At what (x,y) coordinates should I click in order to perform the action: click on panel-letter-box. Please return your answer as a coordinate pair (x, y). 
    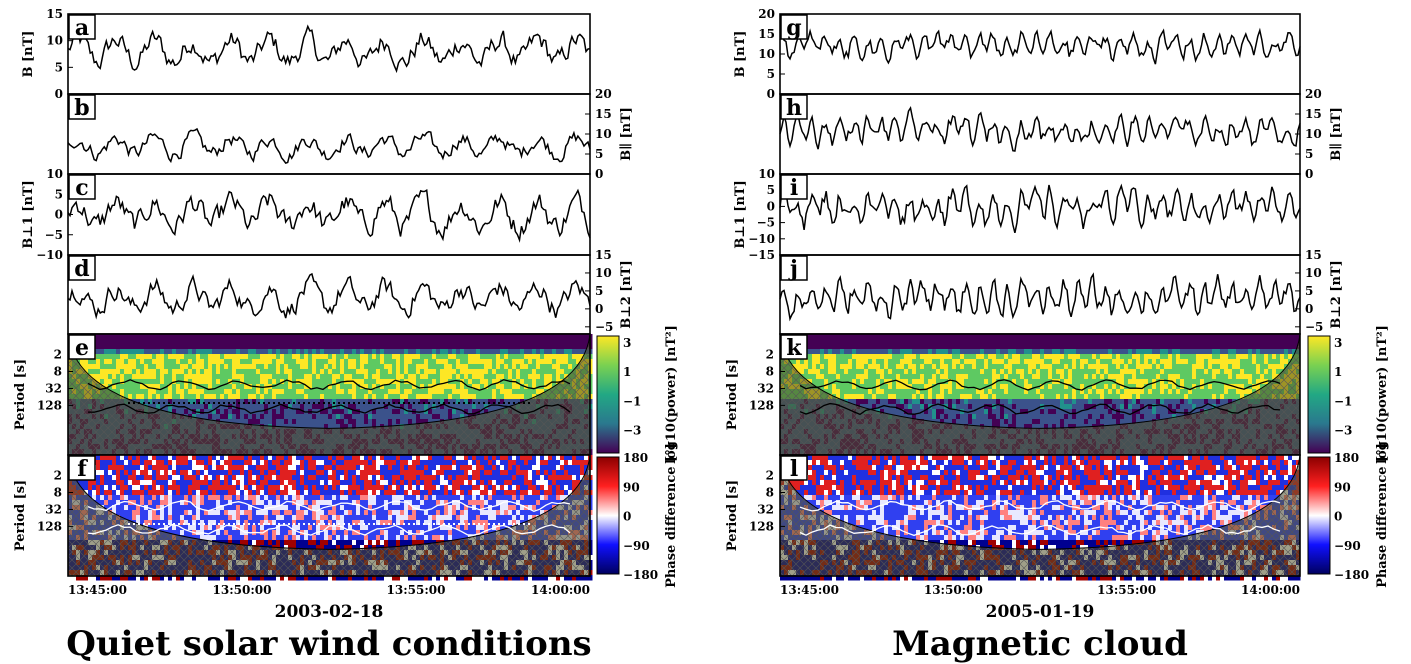
    Looking at the image, I should click on (82, 187).